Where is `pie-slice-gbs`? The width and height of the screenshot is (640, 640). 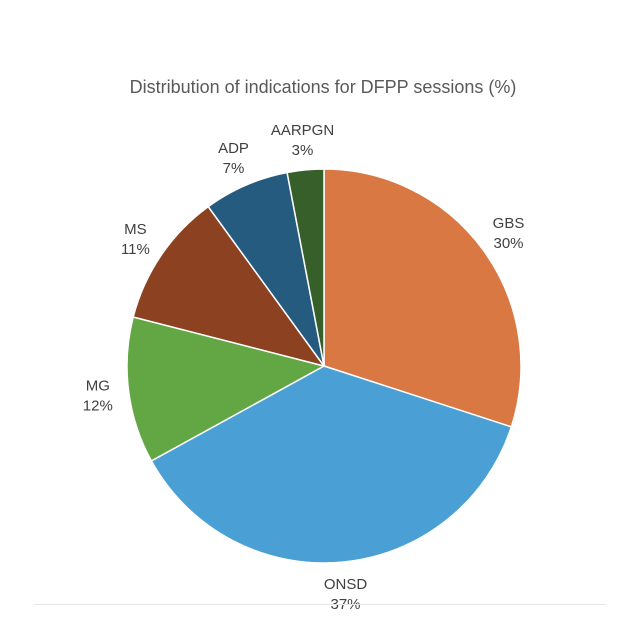 pie-slice-gbs is located at coordinates (422, 298).